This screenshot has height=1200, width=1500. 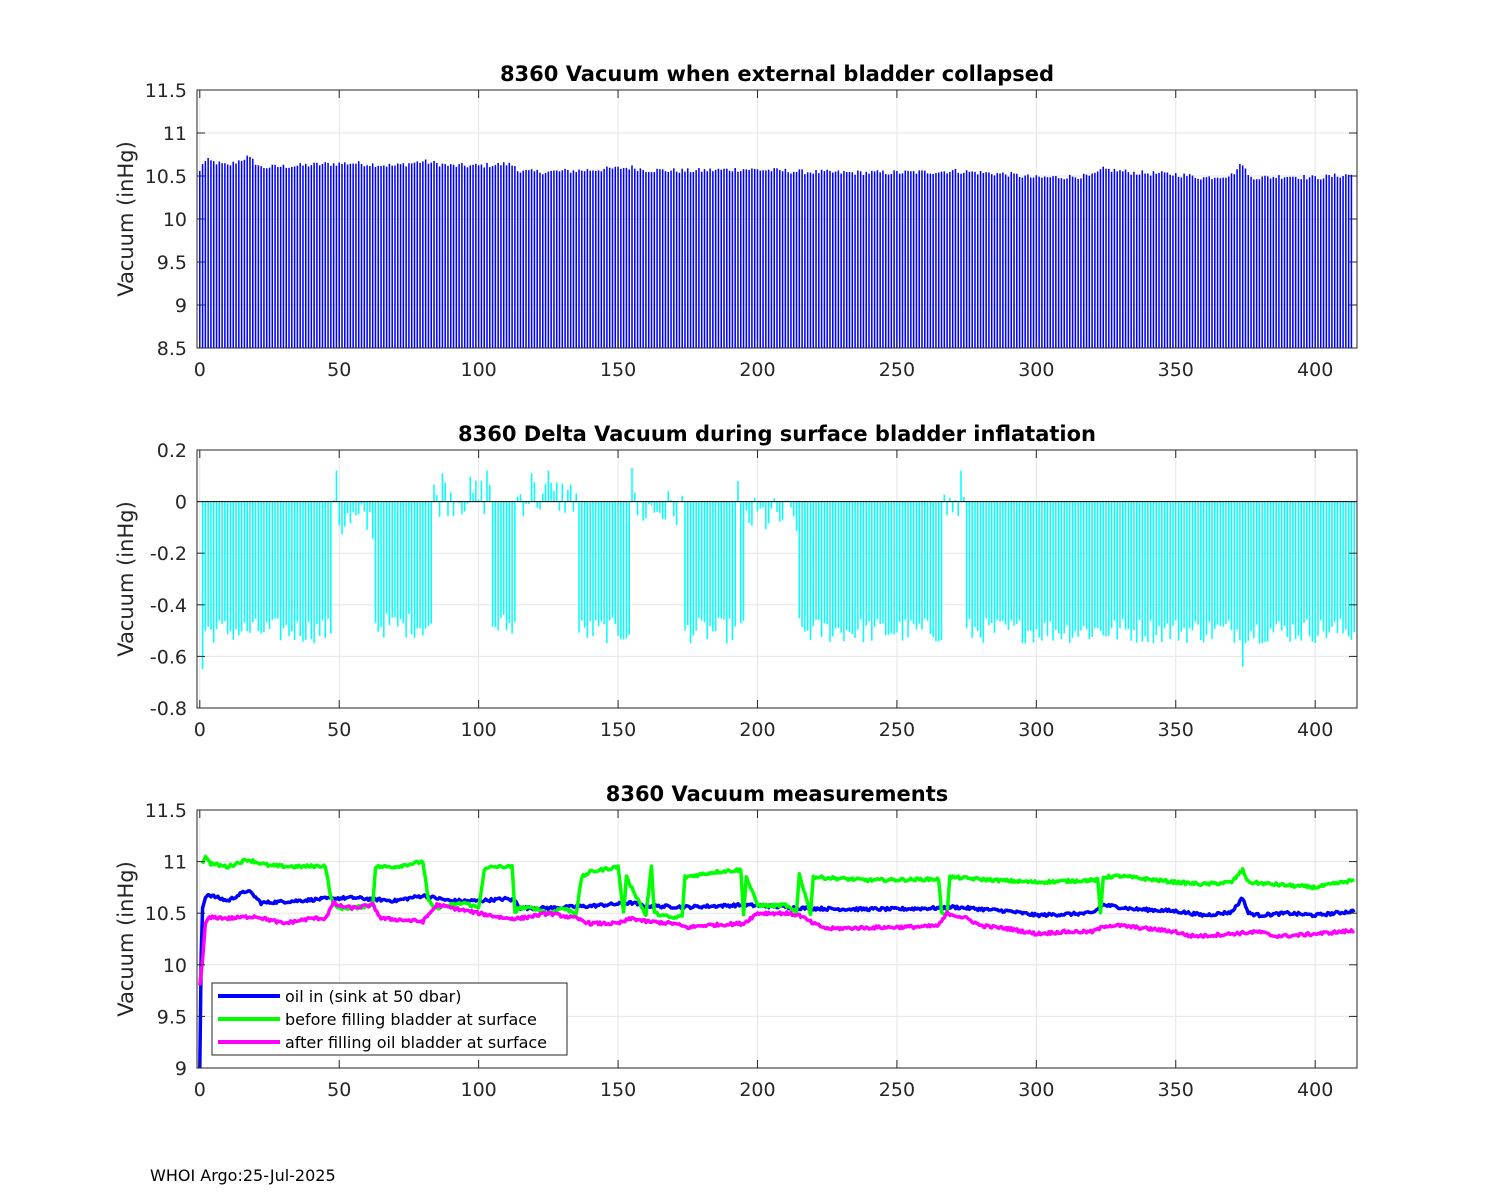 I want to click on legend-label: before filling bladder at surface, so click(x=411, y=1019).